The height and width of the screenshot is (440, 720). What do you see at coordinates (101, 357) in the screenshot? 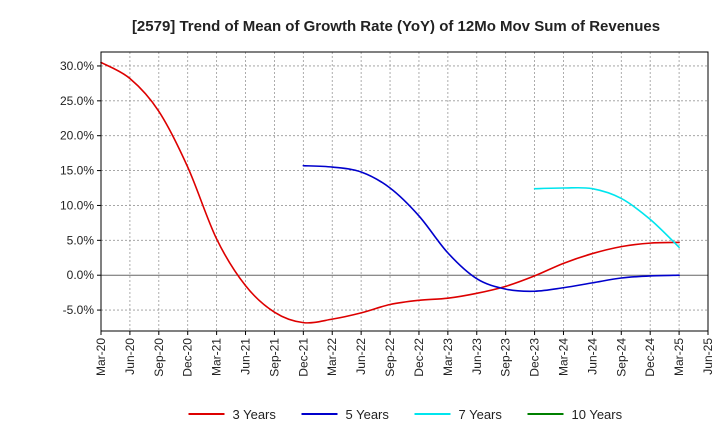
I see `x-tick-label: Mar-20` at bounding box center [101, 357].